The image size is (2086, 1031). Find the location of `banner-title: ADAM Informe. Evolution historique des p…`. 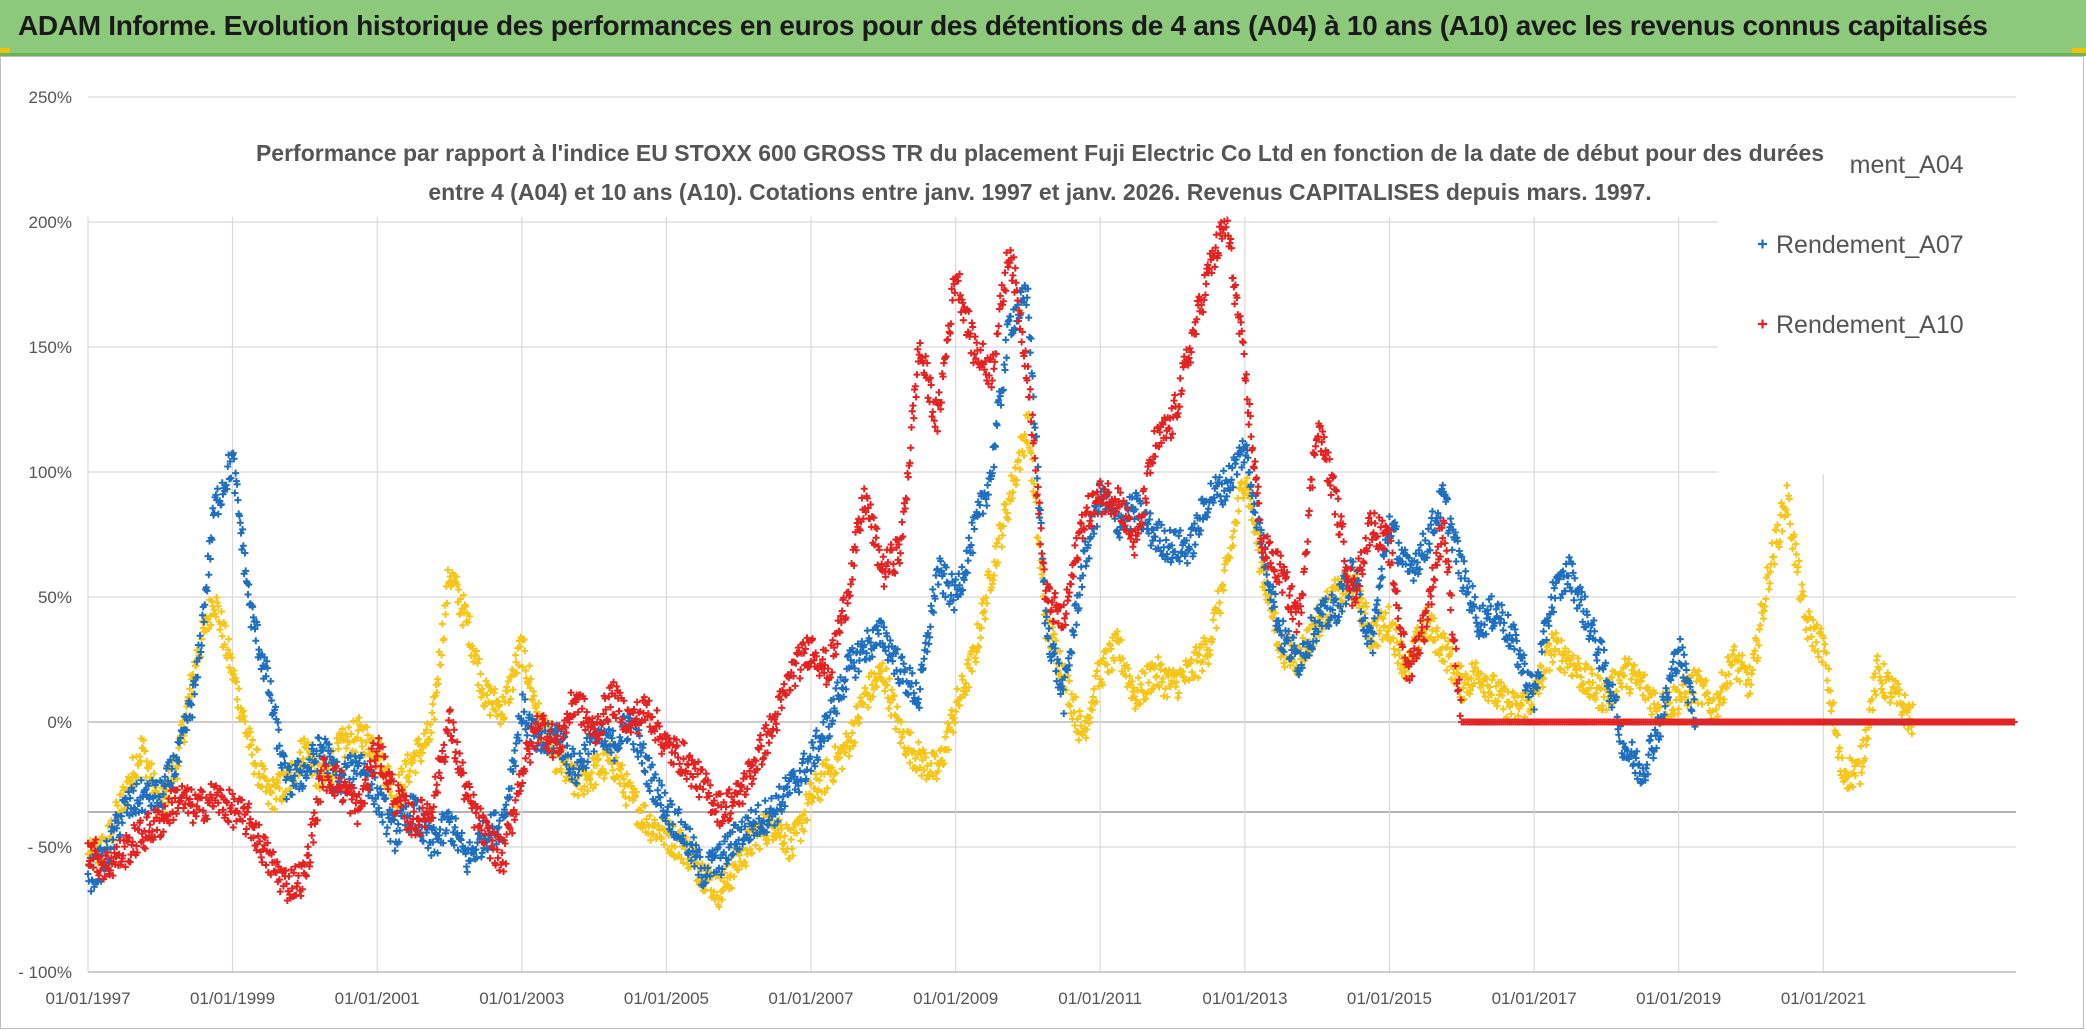

banner-title: ADAM Informe. Evolution historique des p… is located at coordinates (1003, 25).